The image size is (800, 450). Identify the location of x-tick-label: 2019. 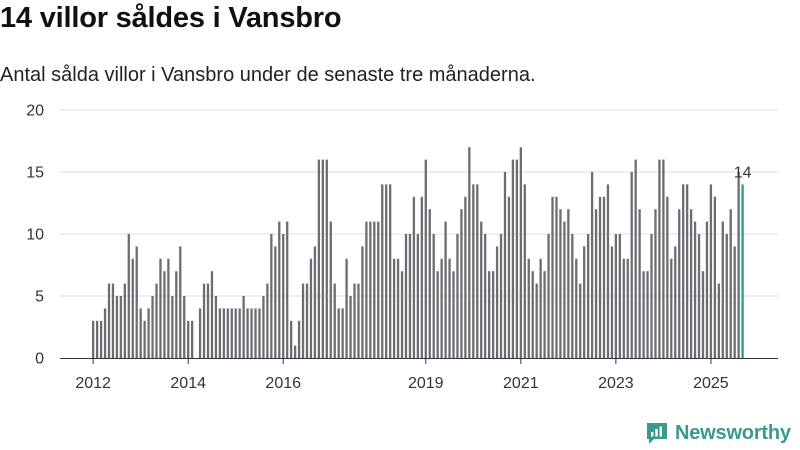
(426, 383).